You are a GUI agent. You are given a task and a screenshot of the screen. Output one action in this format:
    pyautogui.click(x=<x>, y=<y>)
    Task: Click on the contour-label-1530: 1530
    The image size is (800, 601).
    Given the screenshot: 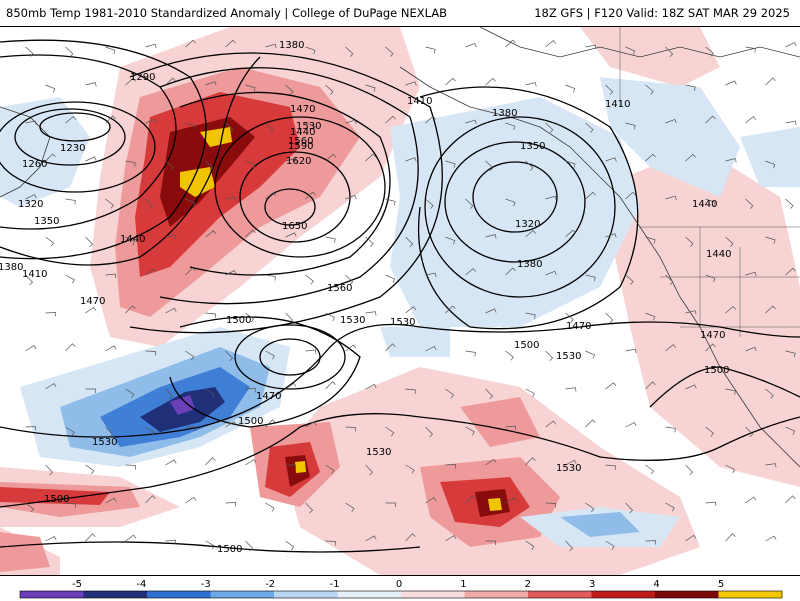 What is the action you would take?
    pyautogui.click(x=352, y=320)
    